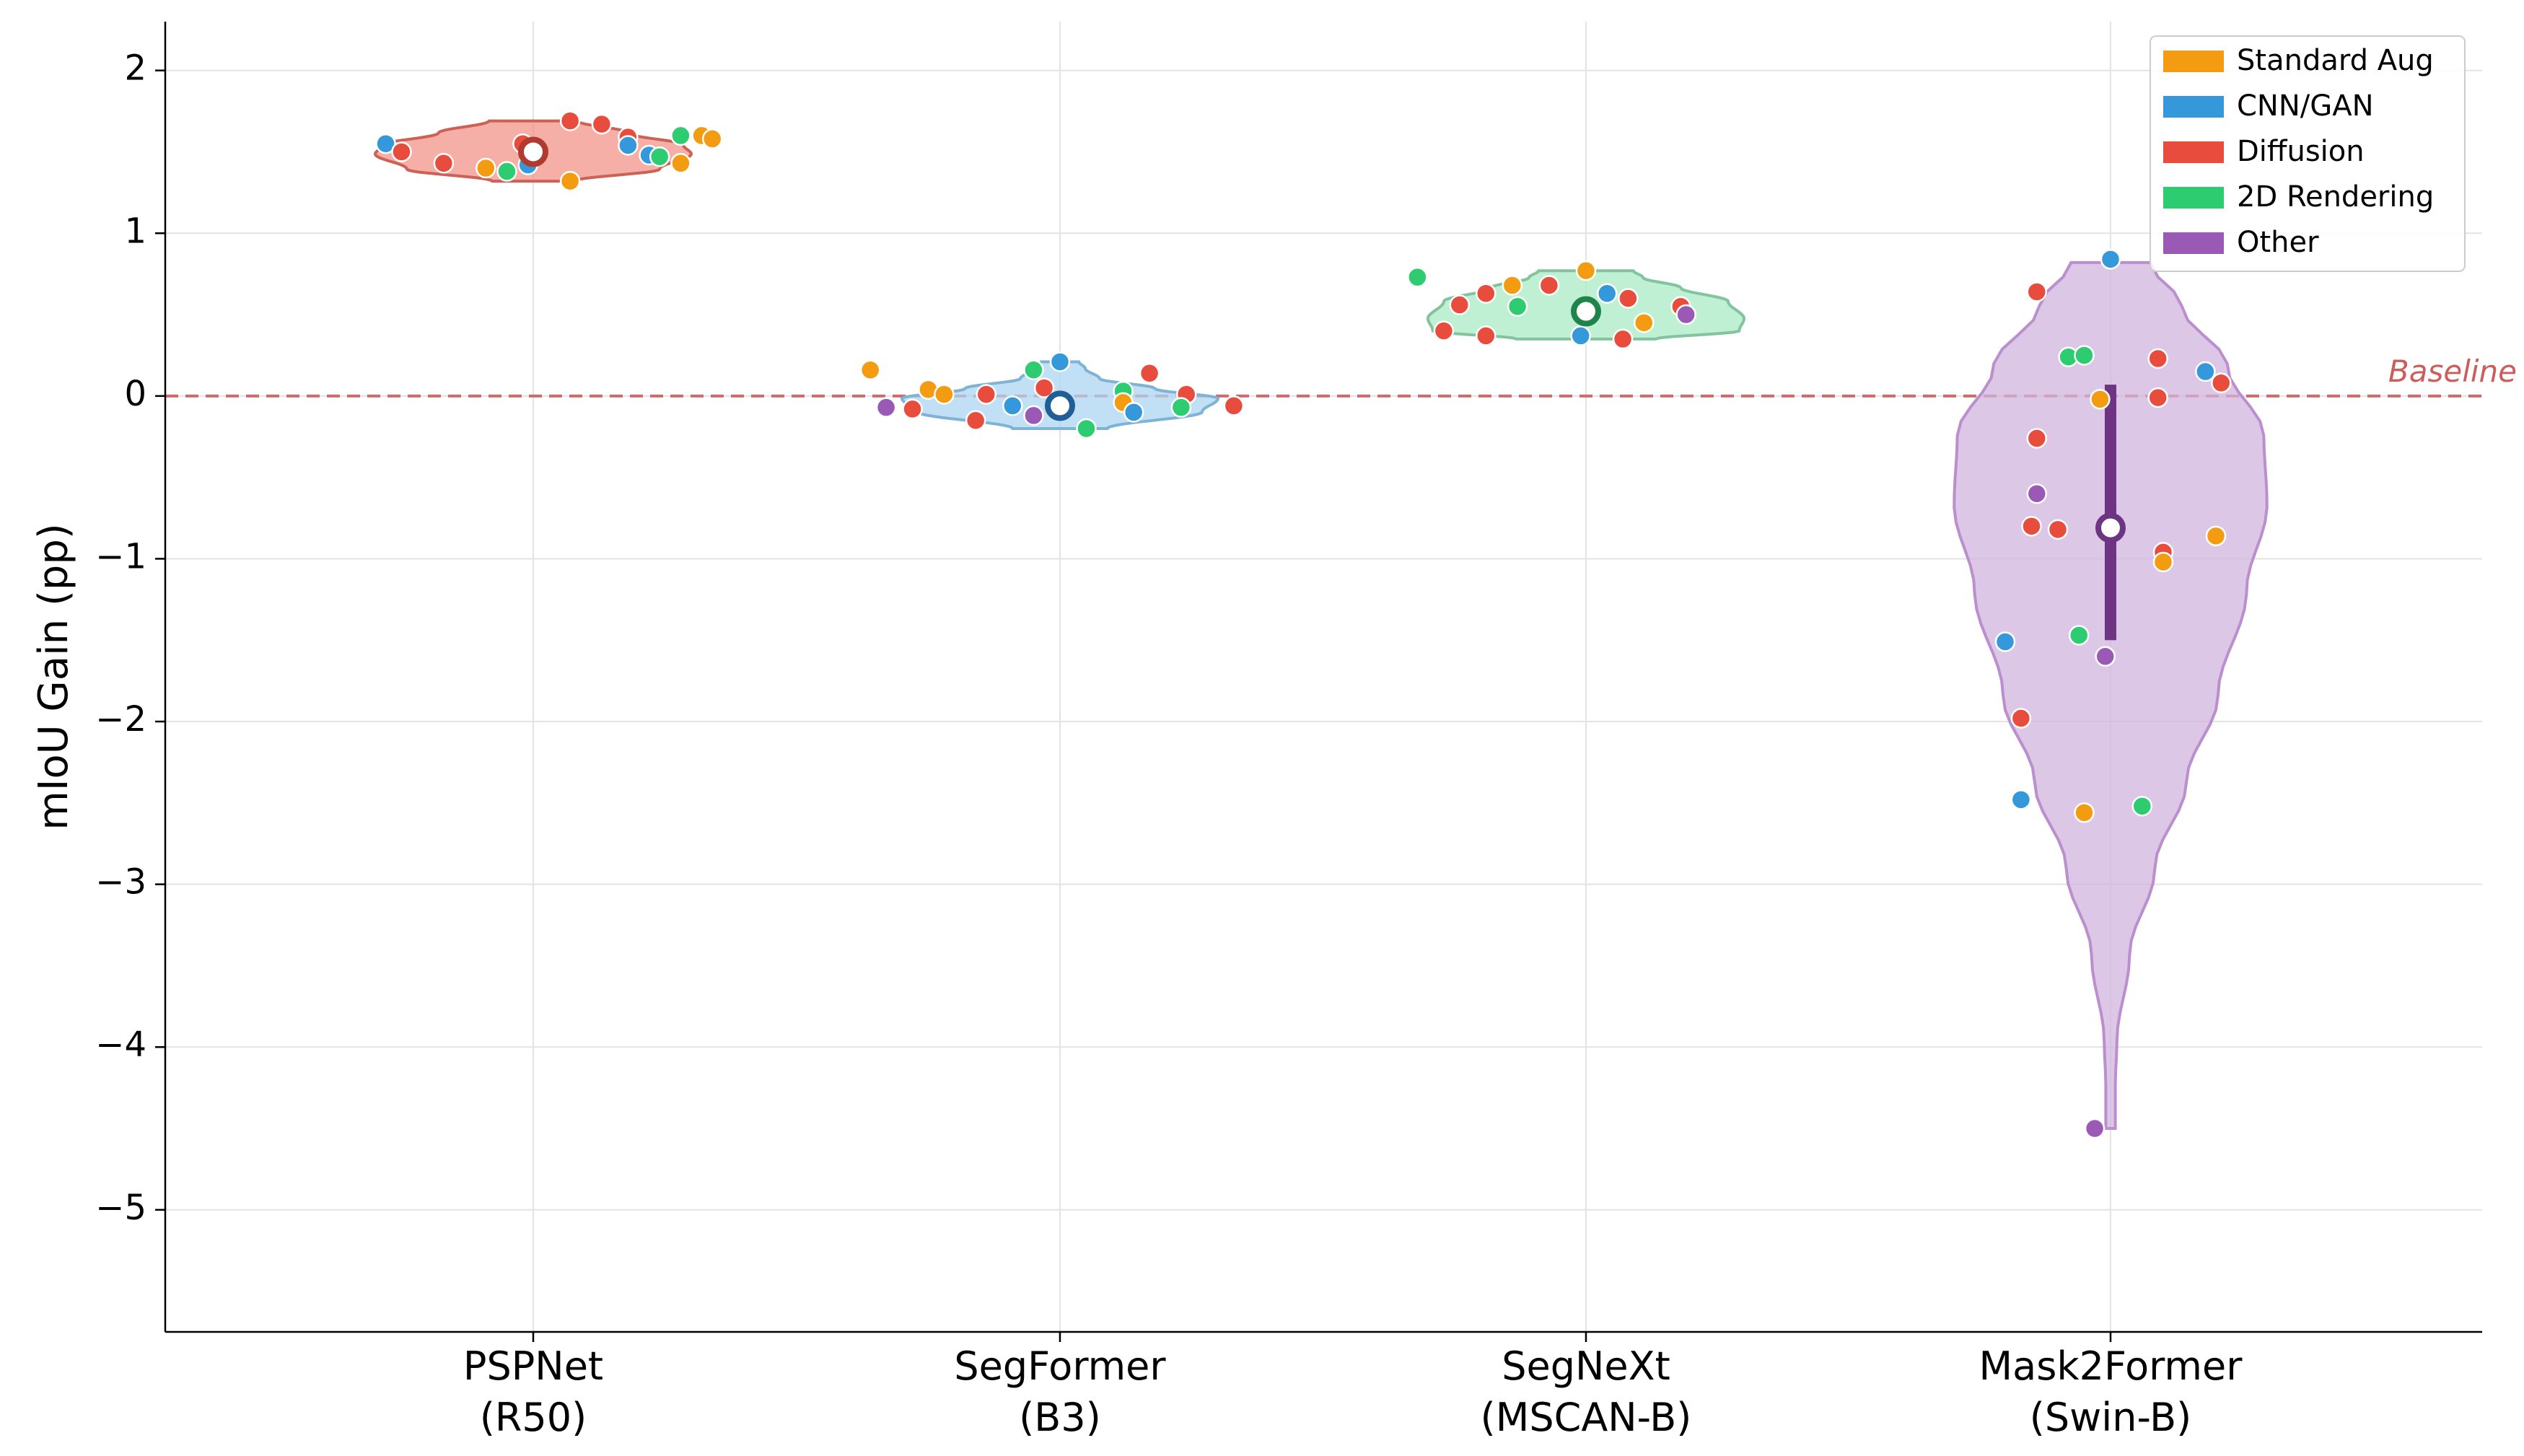 This screenshot has height=1456, width=2524. Describe the element at coordinates (120, 556) in the screenshot. I see `y-tick-label: −1` at that location.